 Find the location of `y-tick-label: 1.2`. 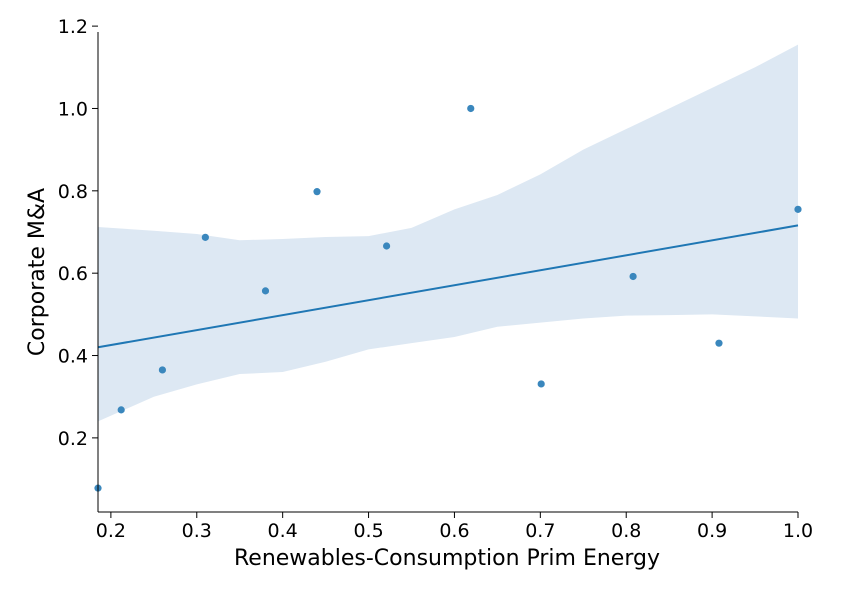

y-tick-label: 1.2 is located at coordinates (73, 27).